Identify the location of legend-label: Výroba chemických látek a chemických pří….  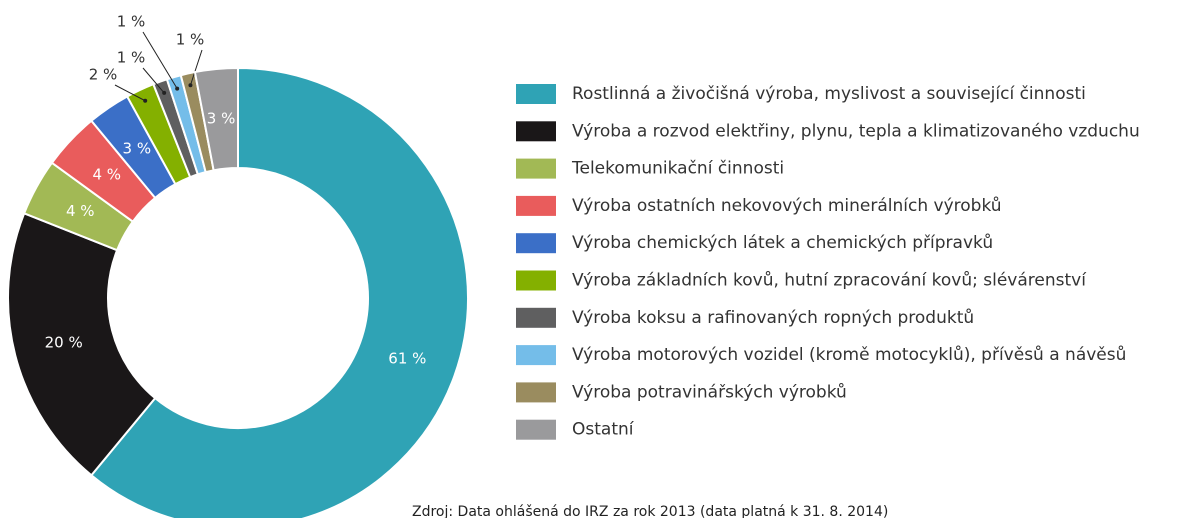
(782, 243).